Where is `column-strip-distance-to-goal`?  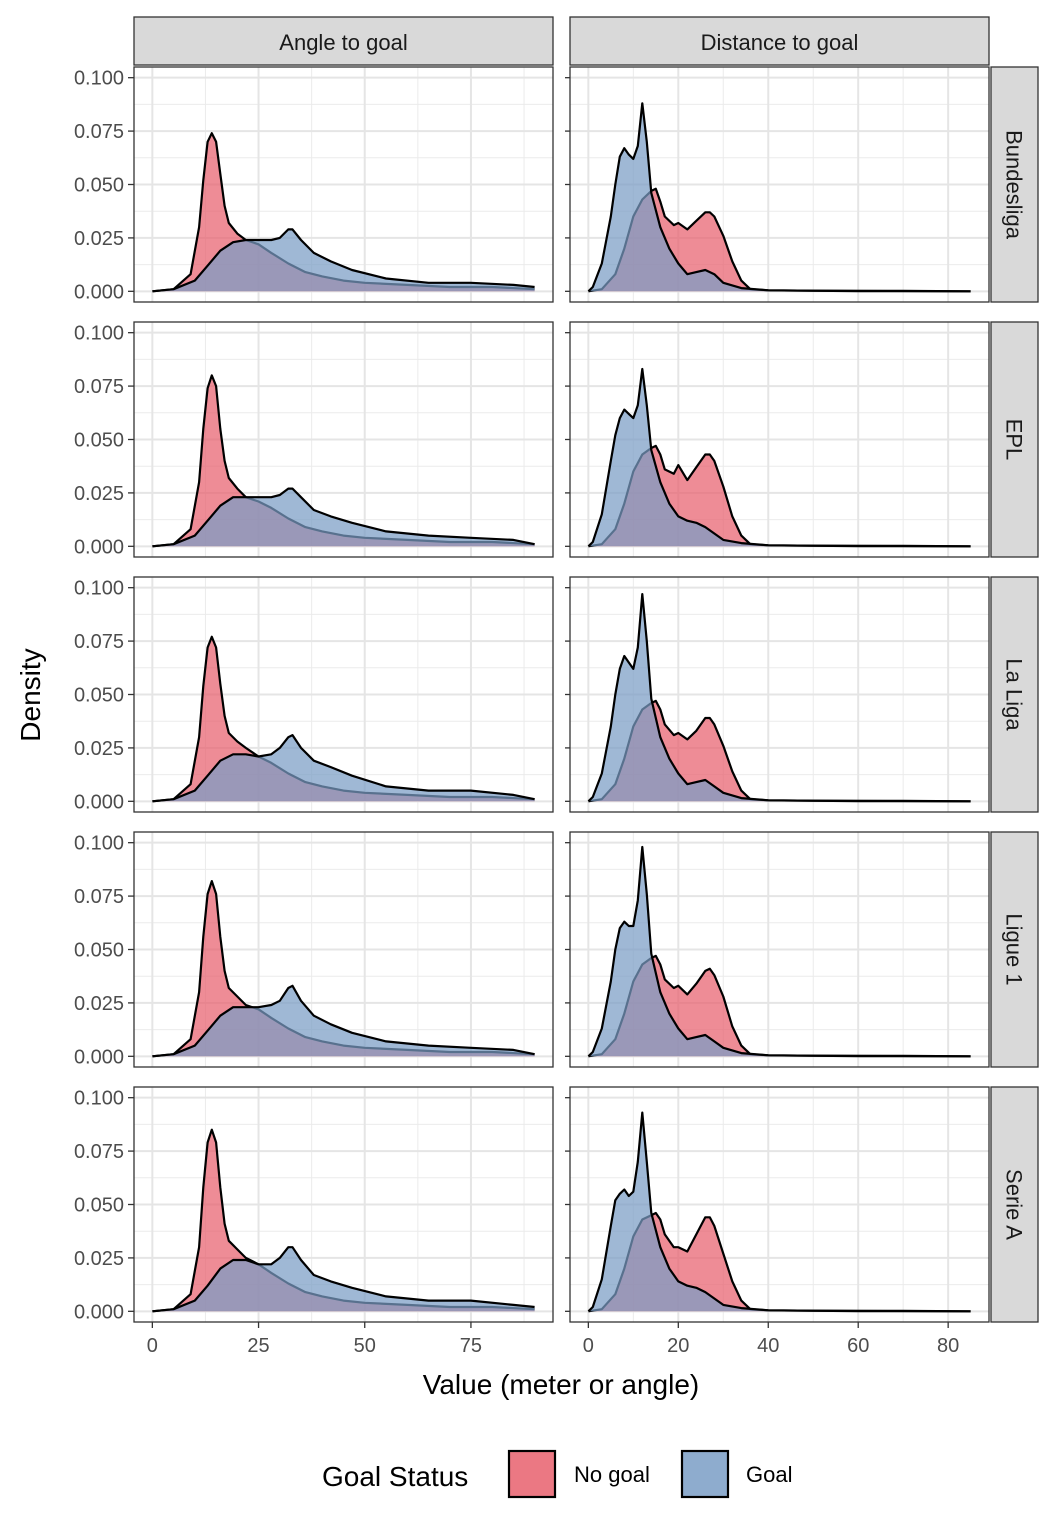
column-strip-distance-to-goal is located at coordinates (779, 41).